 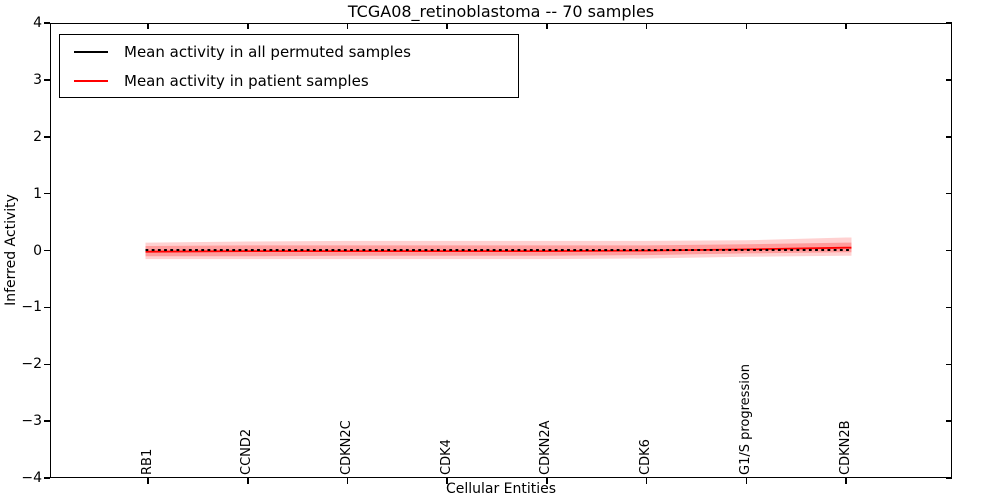 I want to click on x-tick-label: CDKN2B, so click(x=845, y=447).